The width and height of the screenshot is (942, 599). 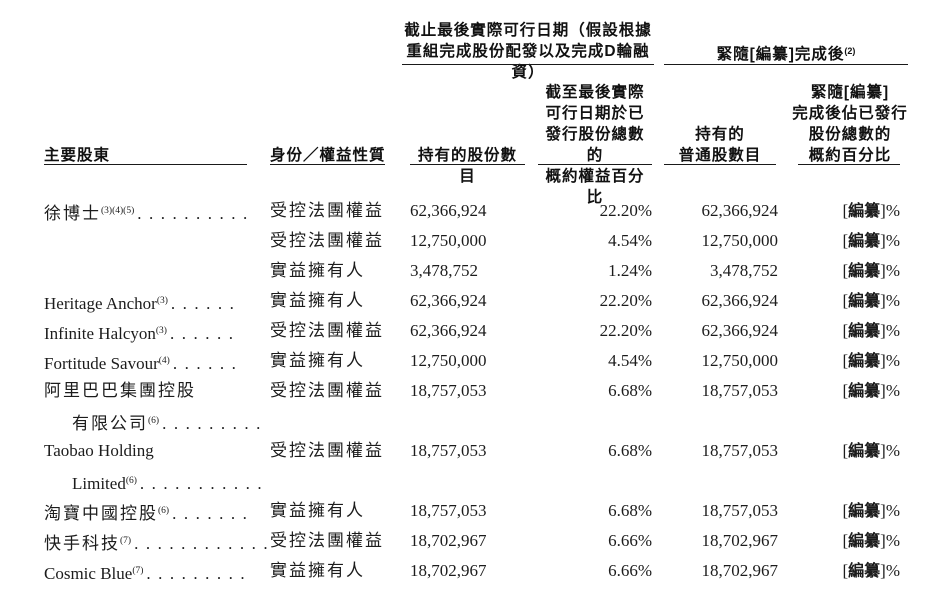 I want to click on col-rule-major-shareholders, so click(x=145, y=164).